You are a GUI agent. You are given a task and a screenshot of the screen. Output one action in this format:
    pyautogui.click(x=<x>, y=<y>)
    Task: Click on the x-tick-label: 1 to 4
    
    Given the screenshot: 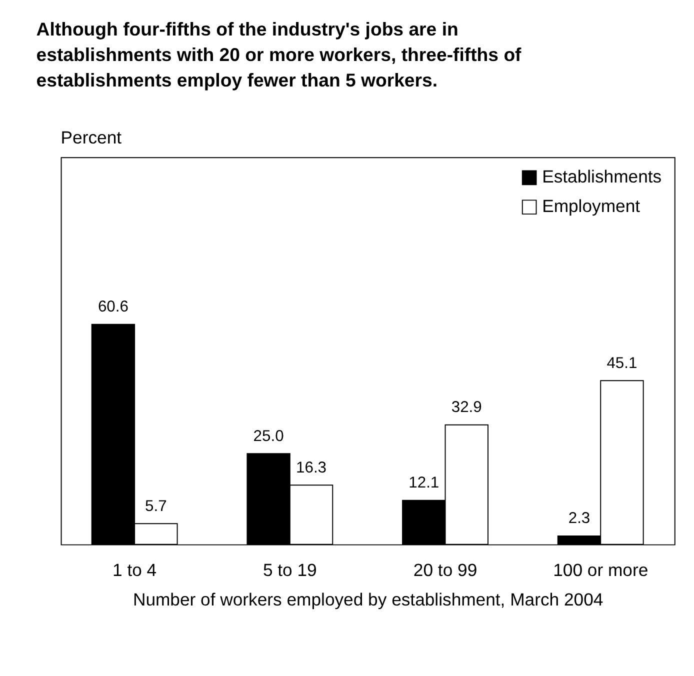 What is the action you would take?
    pyautogui.click(x=134, y=570)
    